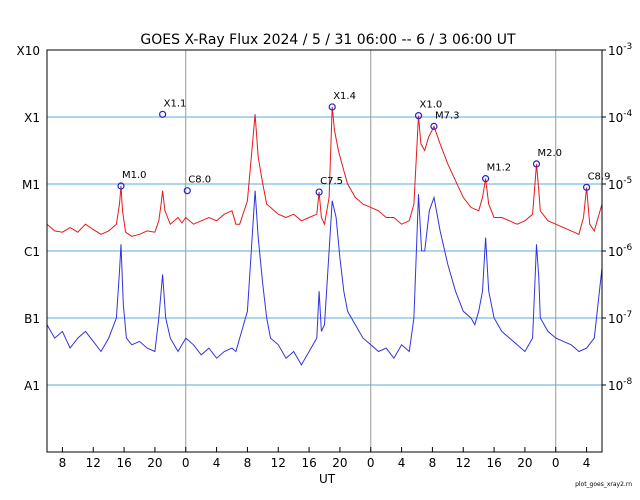 The height and width of the screenshot is (500, 640). What do you see at coordinates (499, 168) in the screenshot?
I see `flare-label: M1.2` at bounding box center [499, 168].